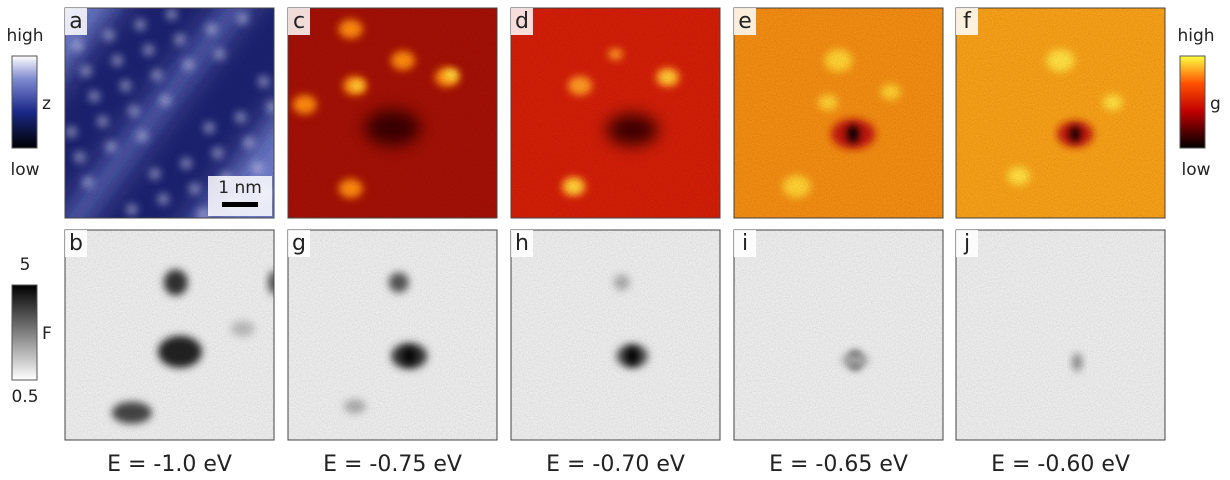  I want to click on panel-label: a, so click(75, 21).